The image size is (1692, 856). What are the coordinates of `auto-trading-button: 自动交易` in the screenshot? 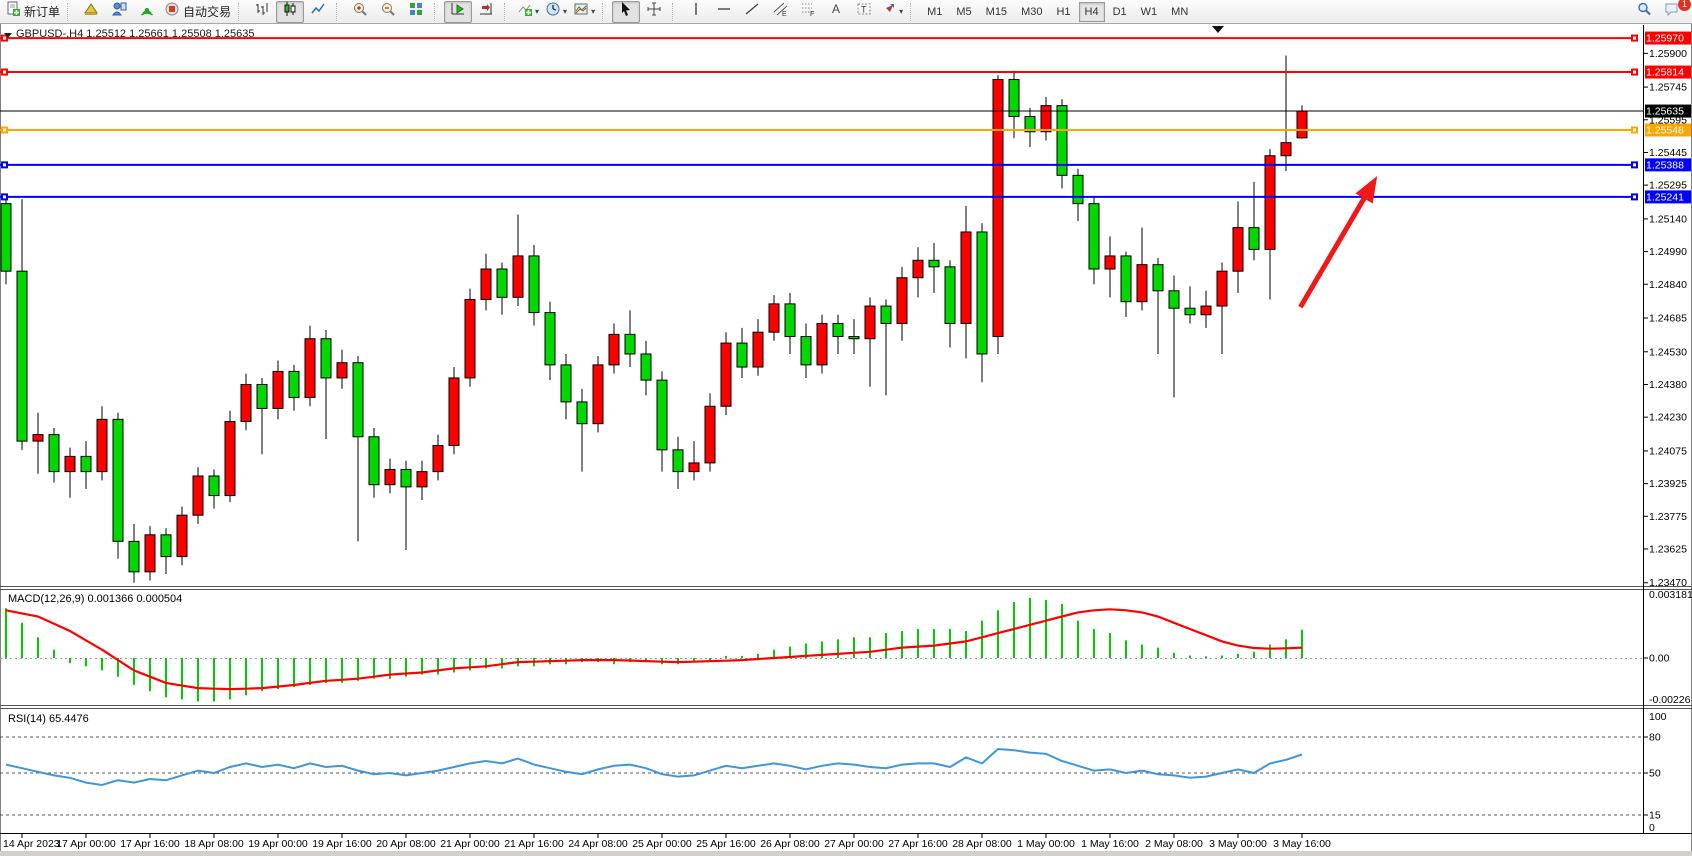 It's located at (197, 12).